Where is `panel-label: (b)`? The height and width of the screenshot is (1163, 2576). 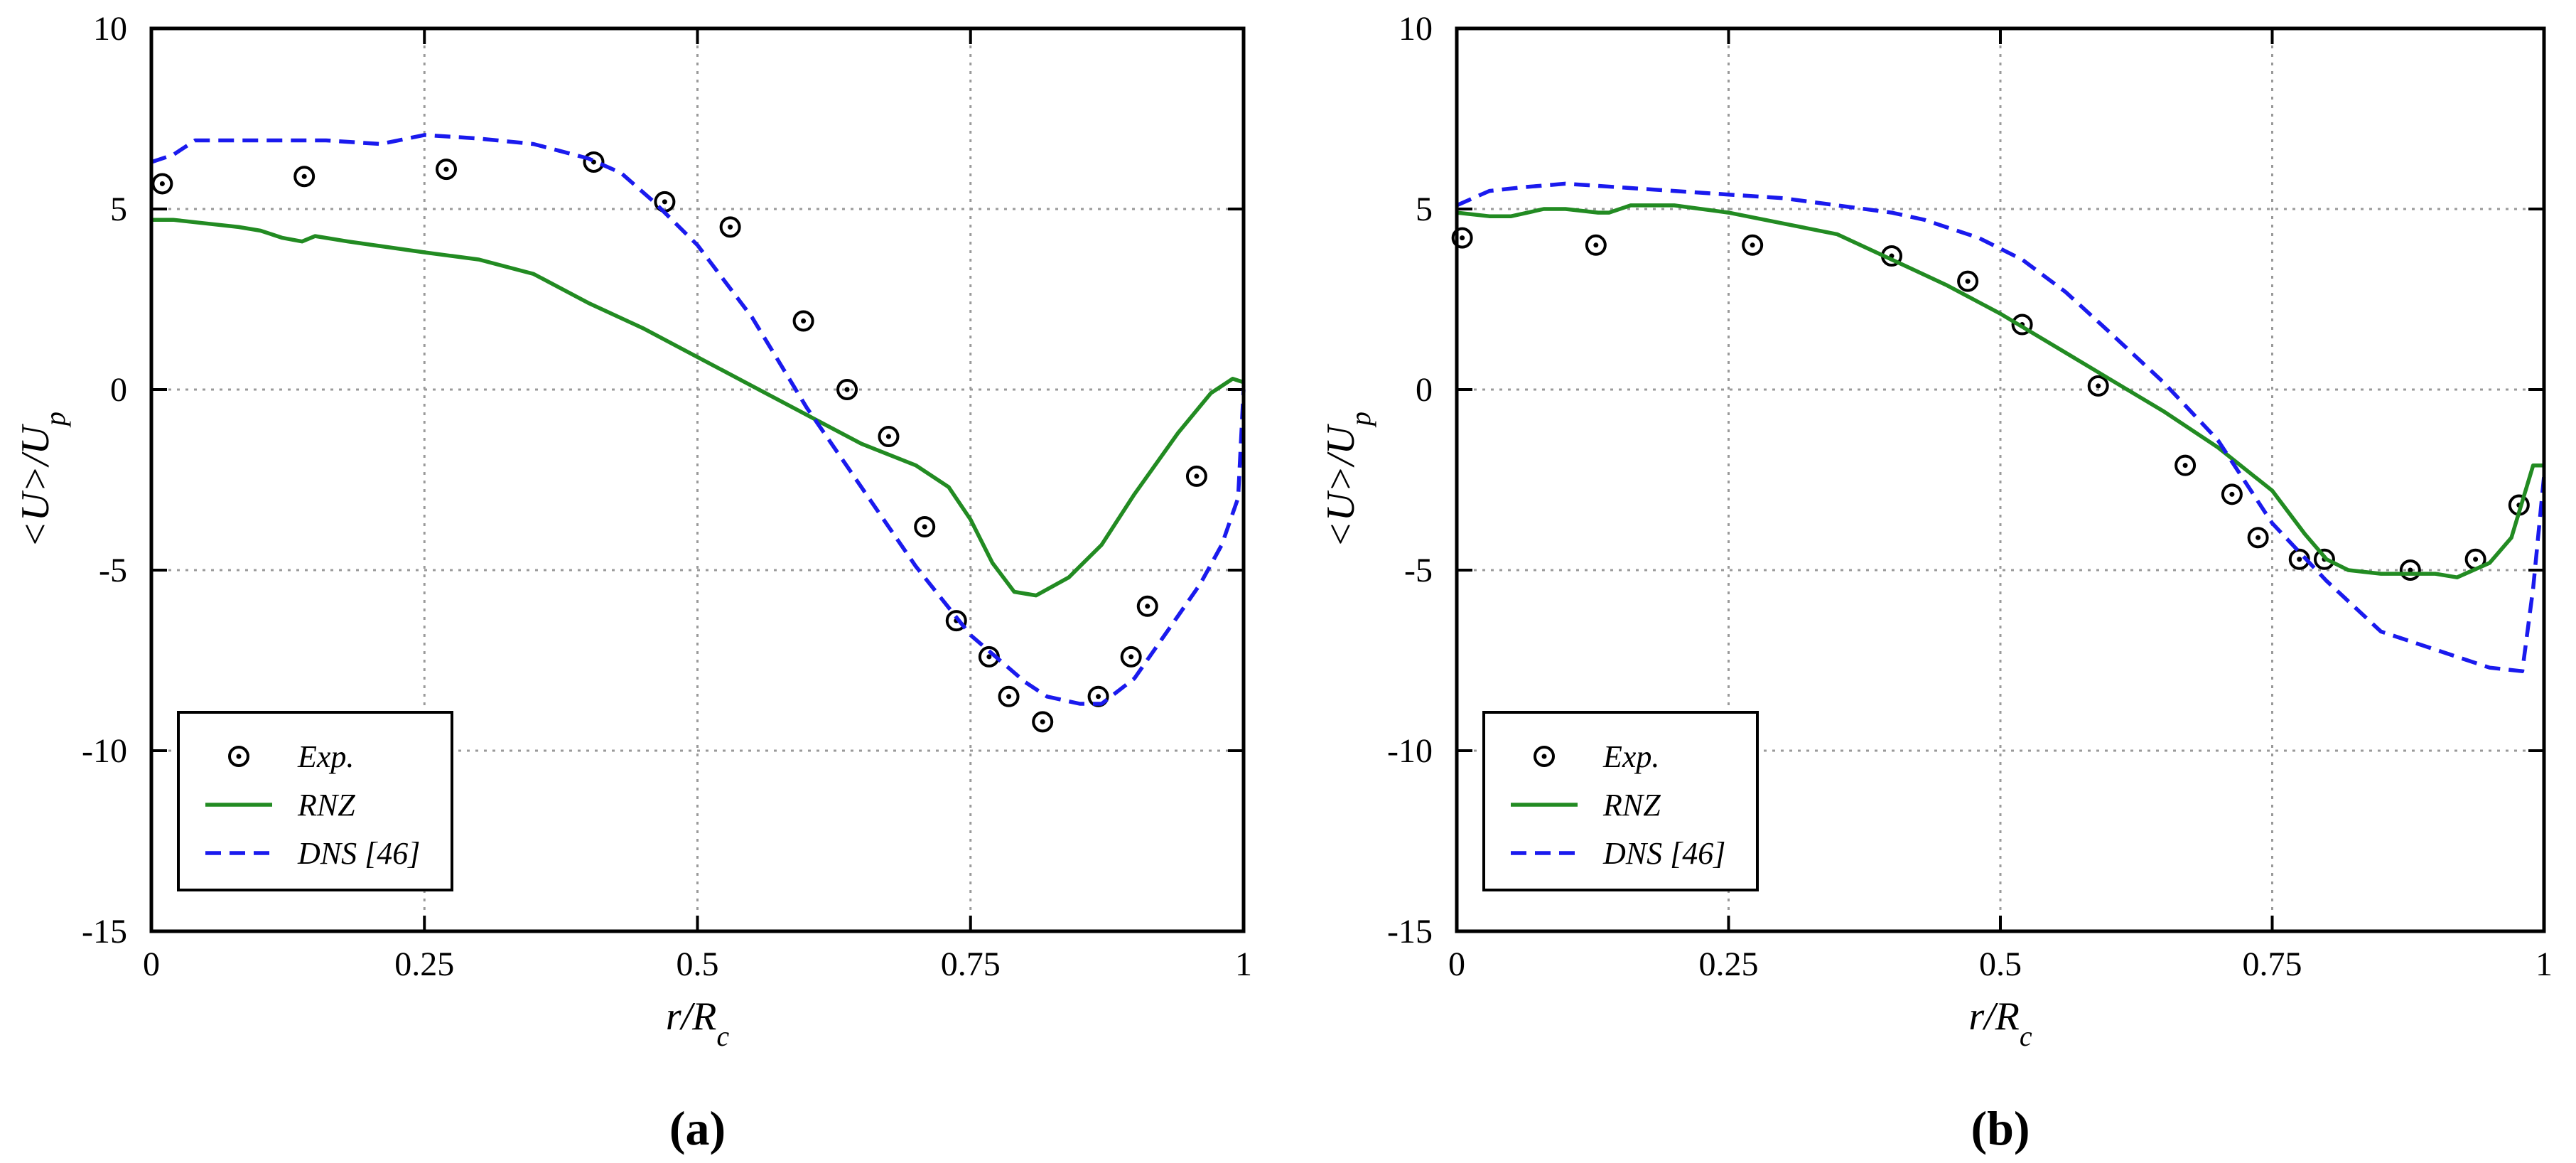
panel-label: (b) is located at coordinates (2000, 1128).